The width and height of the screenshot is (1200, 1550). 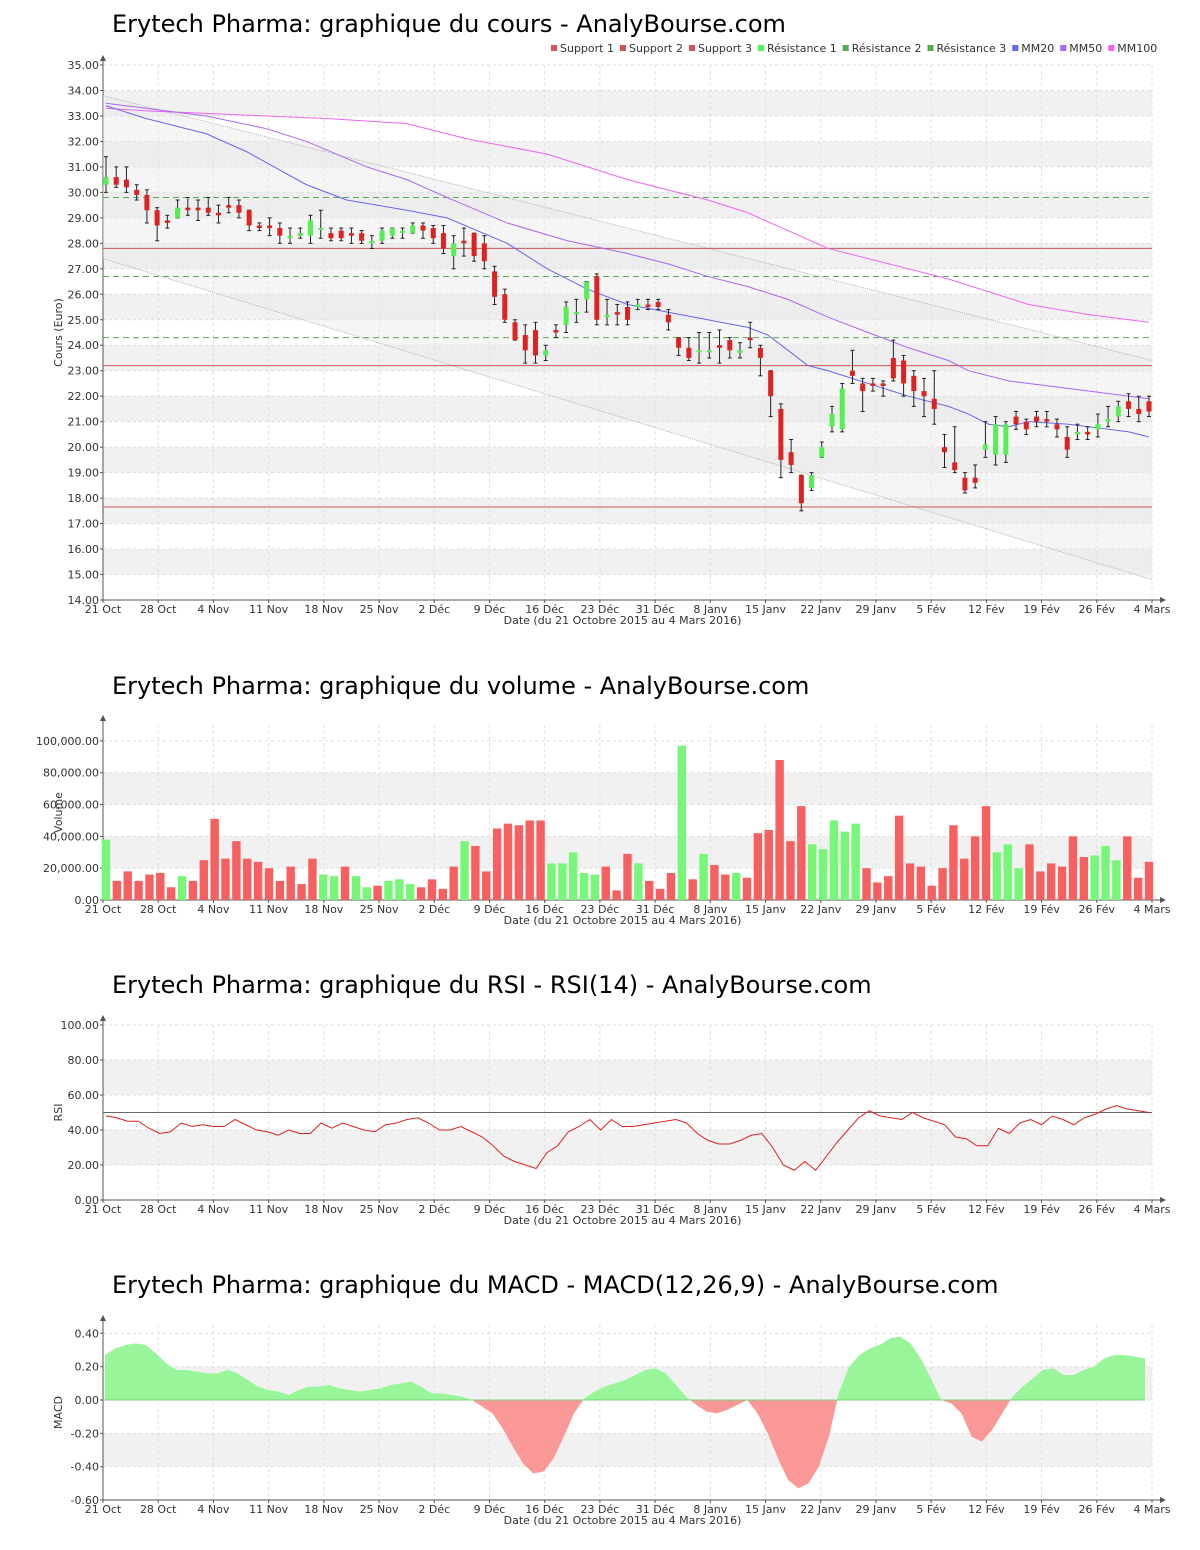 What do you see at coordinates (84, 1060) in the screenshot?
I see `y-tick-label: 80.00` at bounding box center [84, 1060].